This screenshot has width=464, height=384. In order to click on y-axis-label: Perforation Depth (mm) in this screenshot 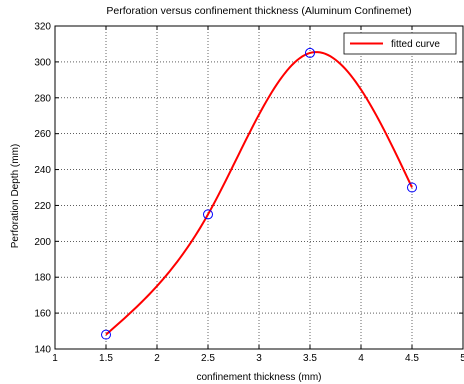, I will do `click(15, 196)`.